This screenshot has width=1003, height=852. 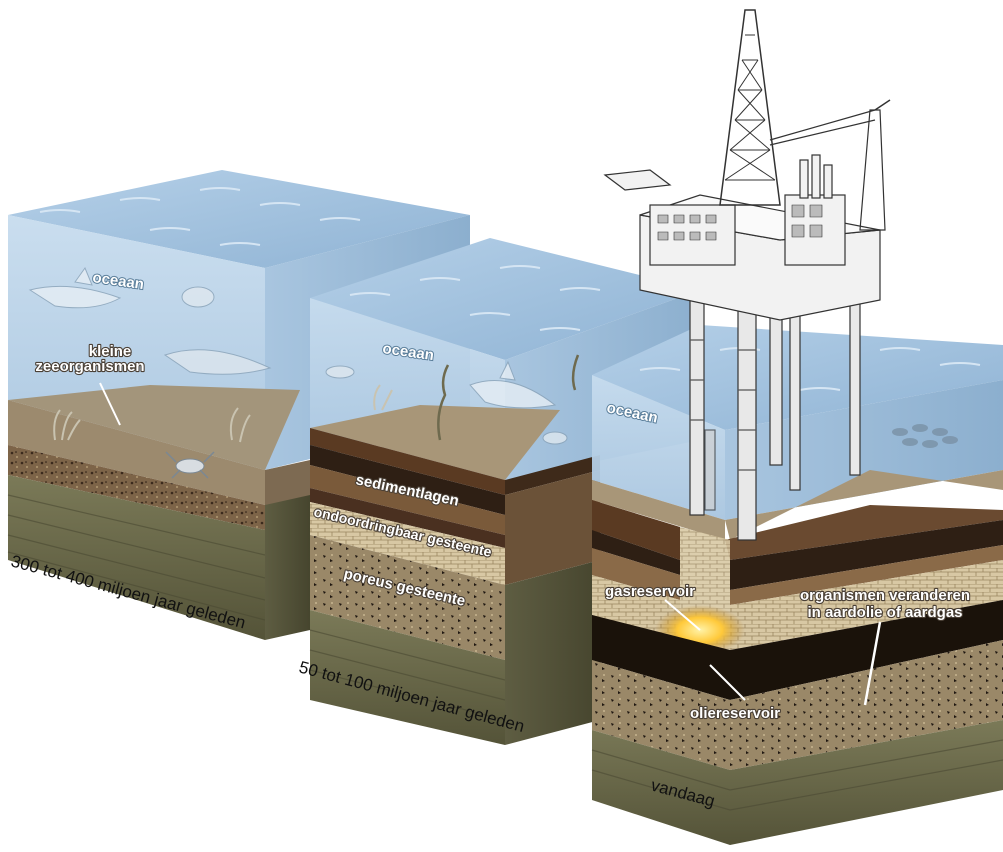 What do you see at coordinates (650, 591) in the screenshot?
I see `gas-reservoir-label: gasreservoir` at bounding box center [650, 591].